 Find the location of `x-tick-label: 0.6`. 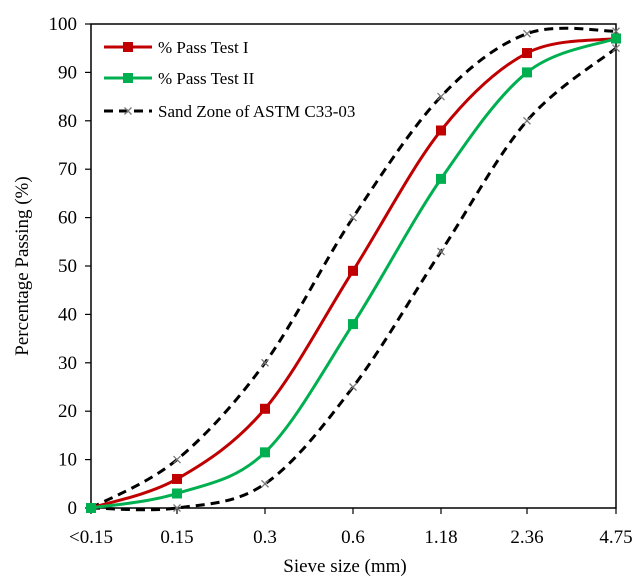

x-tick-label: 0.6 is located at coordinates (353, 537).